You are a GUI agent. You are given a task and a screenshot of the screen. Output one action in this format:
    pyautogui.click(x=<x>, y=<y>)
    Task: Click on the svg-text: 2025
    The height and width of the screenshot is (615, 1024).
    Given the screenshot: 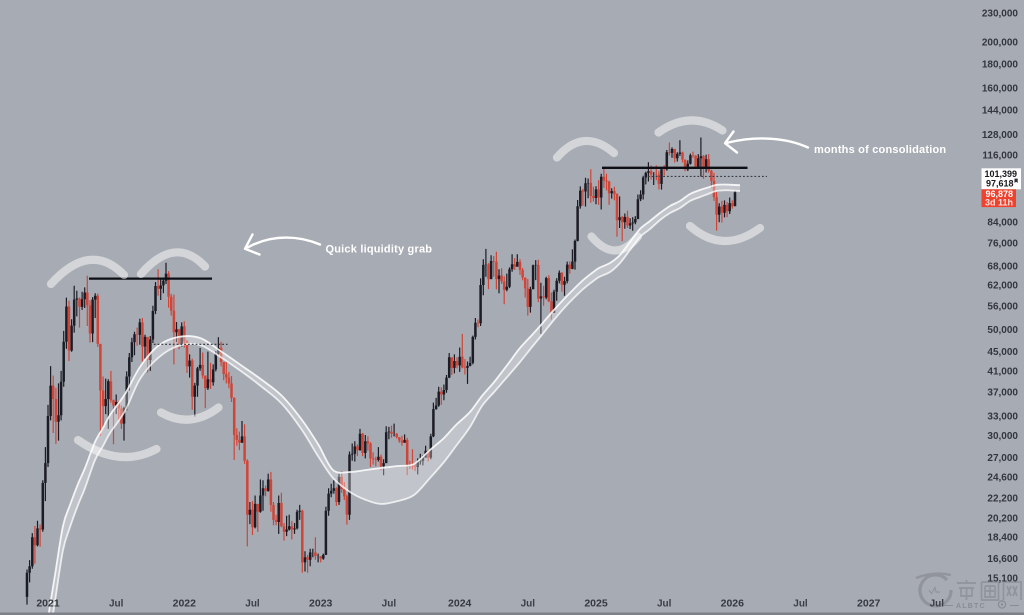 What is the action you would take?
    pyautogui.click(x=596, y=604)
    